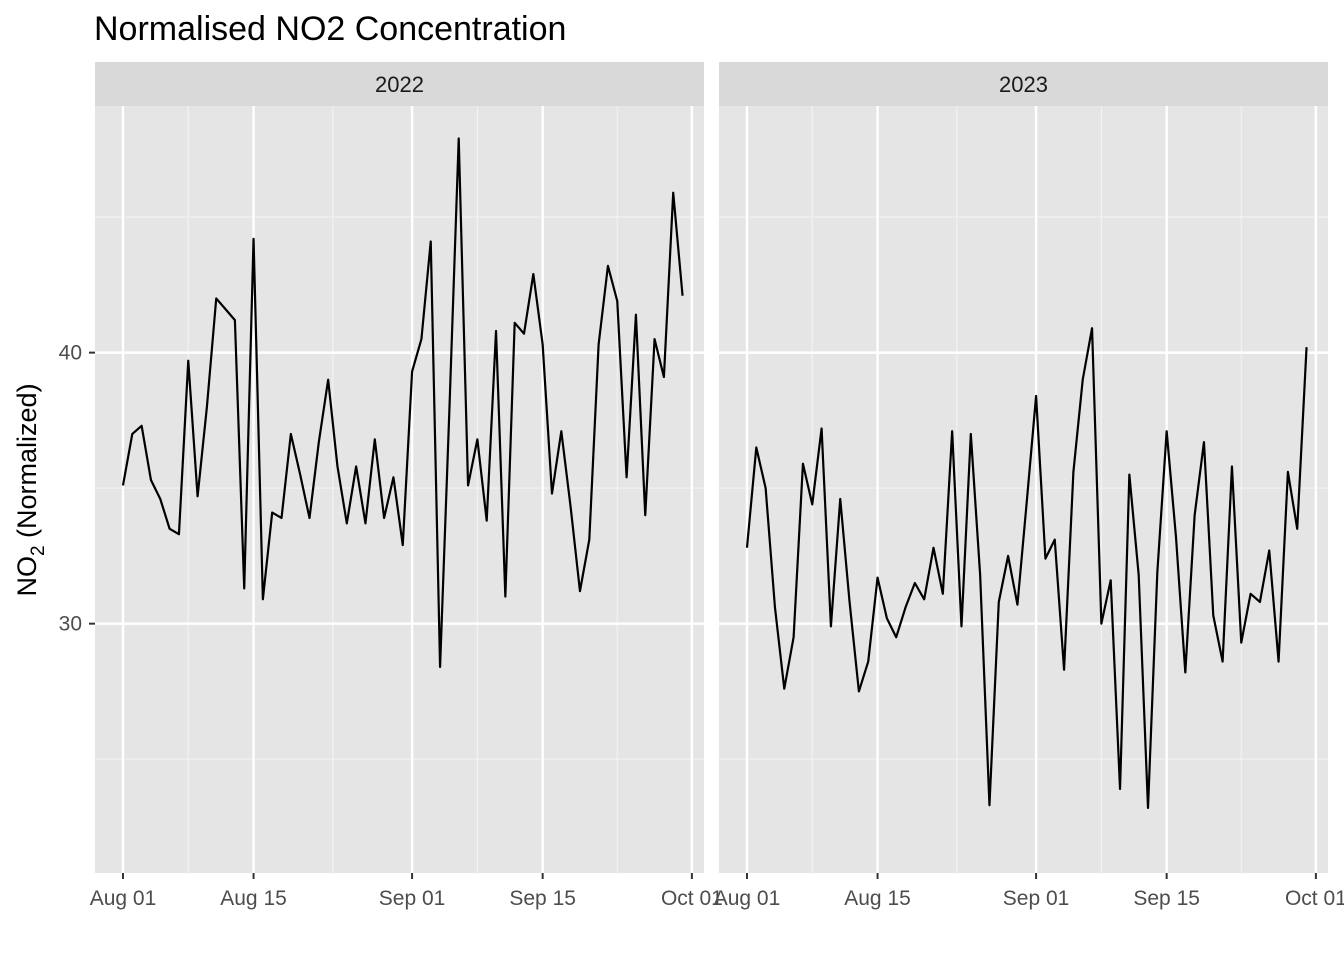 The width and height of the screenshot is (1344, 960). What do you see at coordinates (38, 550) in the screenshot?
I see `y-axis-title-subscript: 2` at bounding box center [38, 550].